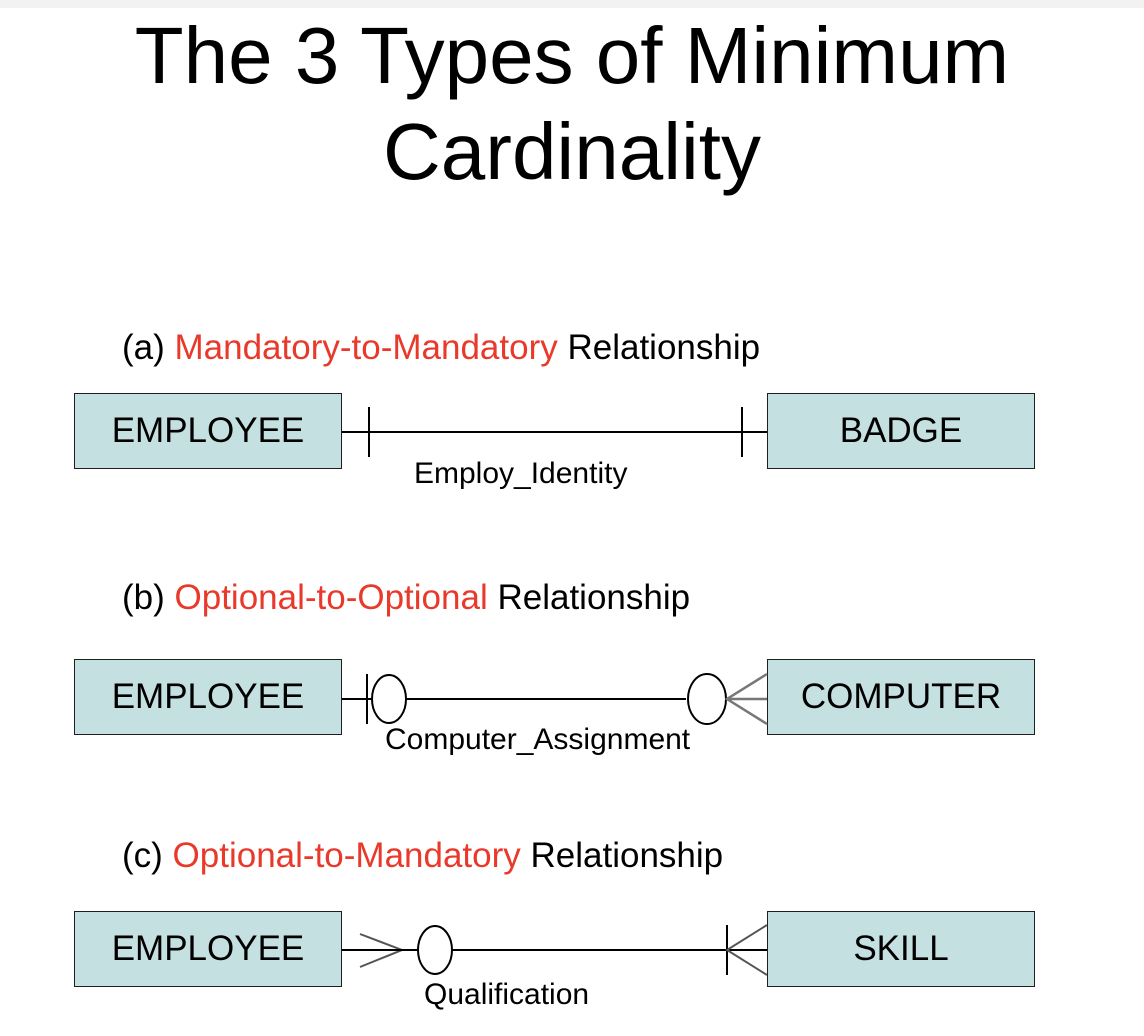 The width and height of the screenshot is (1144, 1036). I want to click on connector-a, so click(554, 432).